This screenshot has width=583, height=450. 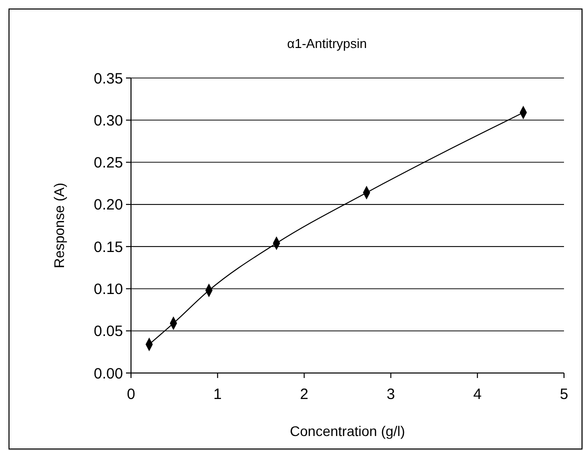 I want to click on chart-title: α1-Antitrypsin, so click(x=327, y=43).